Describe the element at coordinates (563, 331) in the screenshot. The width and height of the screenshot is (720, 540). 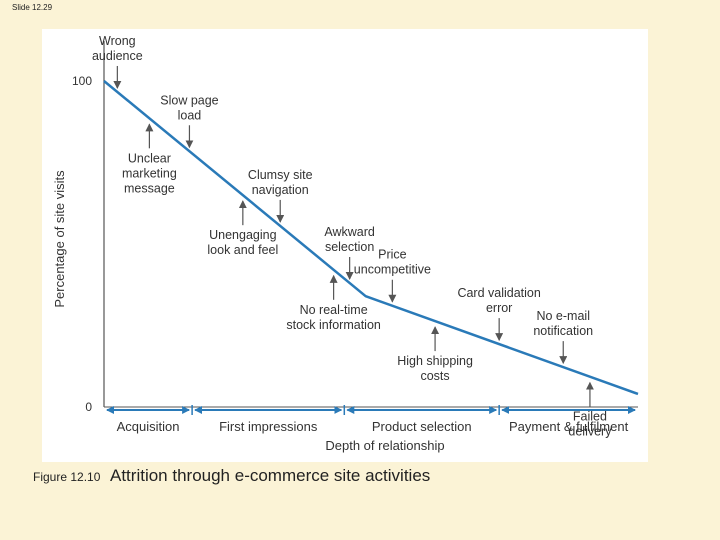
I see `annotation-label: notification` at that location.